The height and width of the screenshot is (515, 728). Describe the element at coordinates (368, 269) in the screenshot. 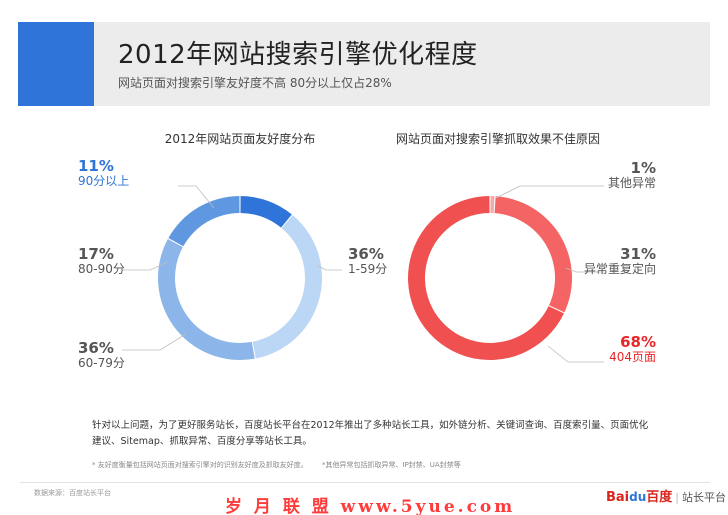

I see `name-1-59: 1-59分` at that location.